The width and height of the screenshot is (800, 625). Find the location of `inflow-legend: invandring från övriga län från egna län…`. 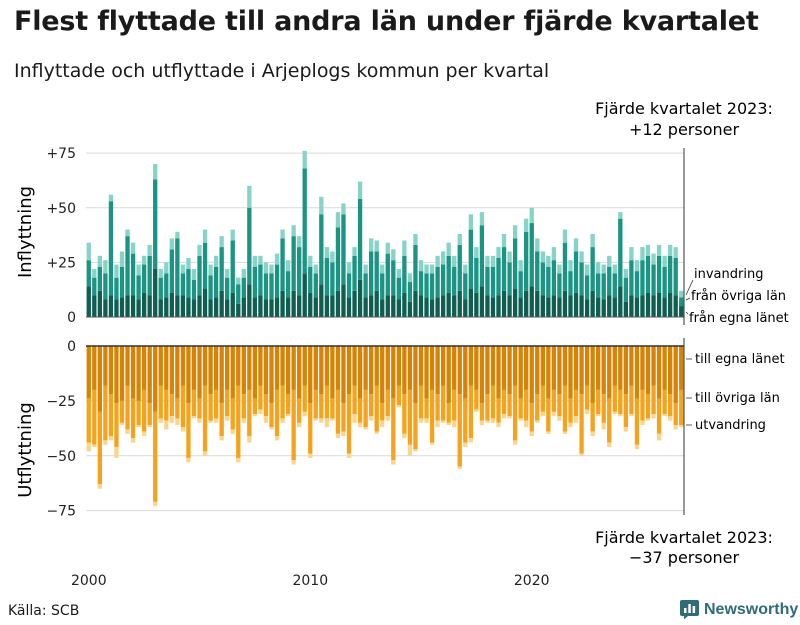

inflow-legend: invandring från övriga län från egna län… is located at coordinates (737, 296).